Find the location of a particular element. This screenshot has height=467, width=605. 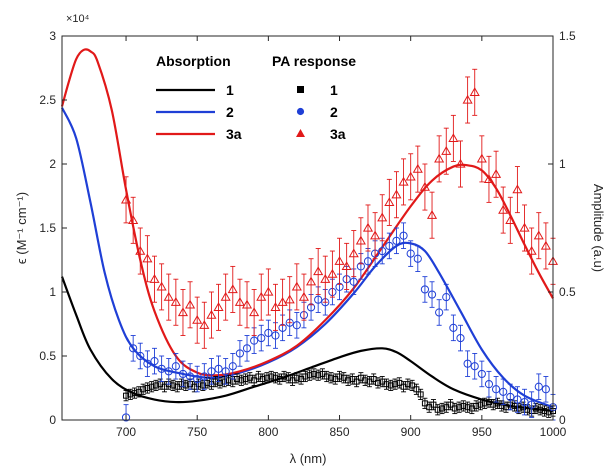

y-axis-right-label: Amplitude (a.u) is located at coordinates (598, 228).